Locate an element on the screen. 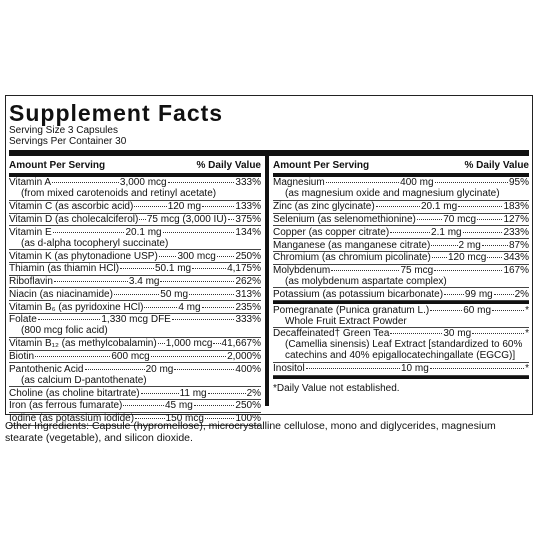  nutrient-name: Vitamin D (as cholecalciferol) is located at coordinates (74, 219).